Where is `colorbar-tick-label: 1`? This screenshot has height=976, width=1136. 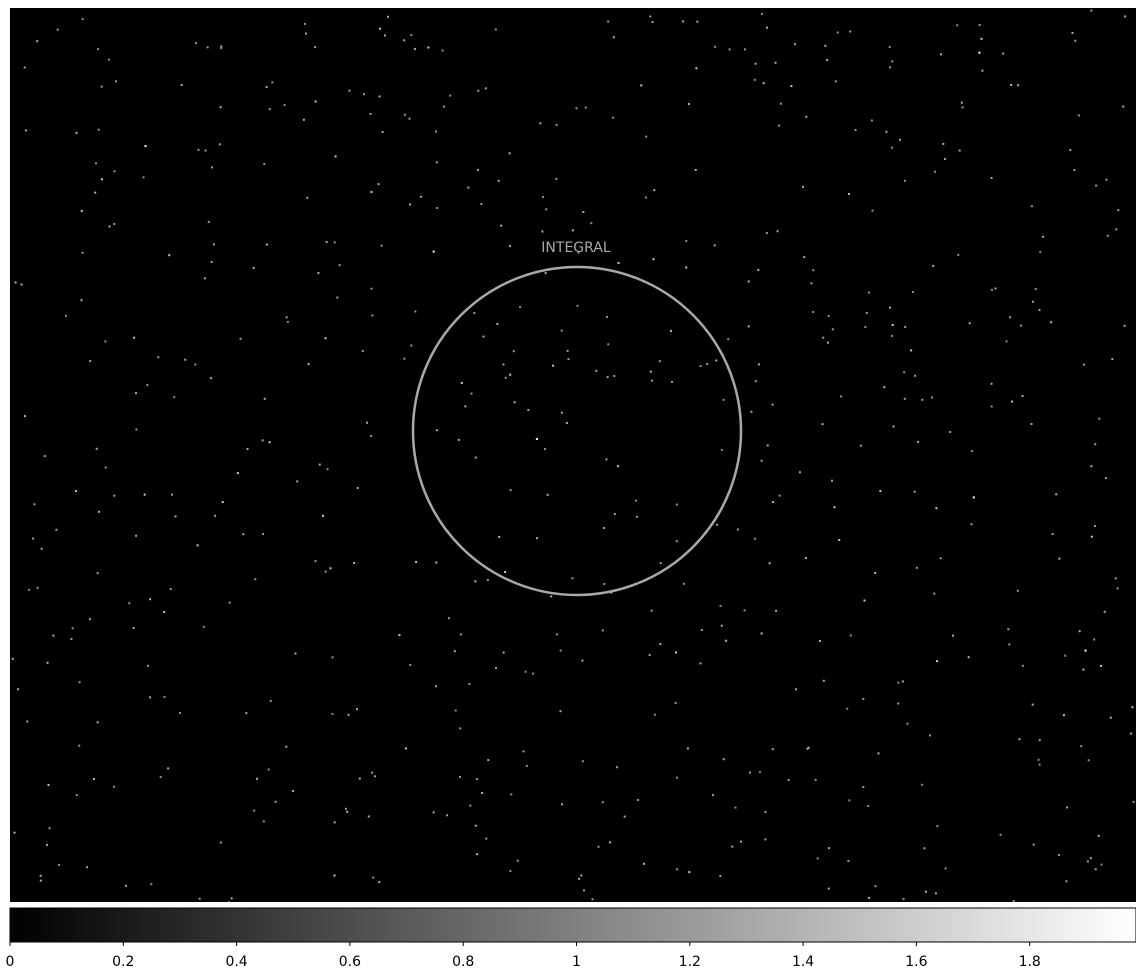 colorbar-tick-label: 1 is located at coordinates (576, 962).